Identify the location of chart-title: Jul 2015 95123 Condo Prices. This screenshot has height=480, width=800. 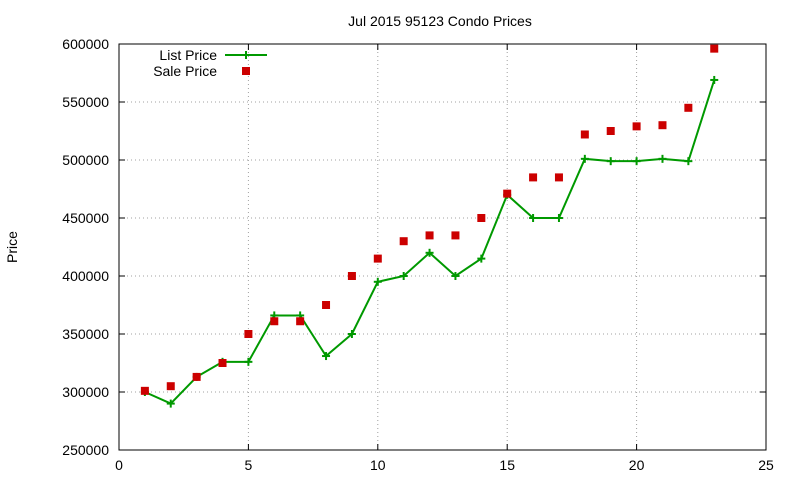
(440, 21).